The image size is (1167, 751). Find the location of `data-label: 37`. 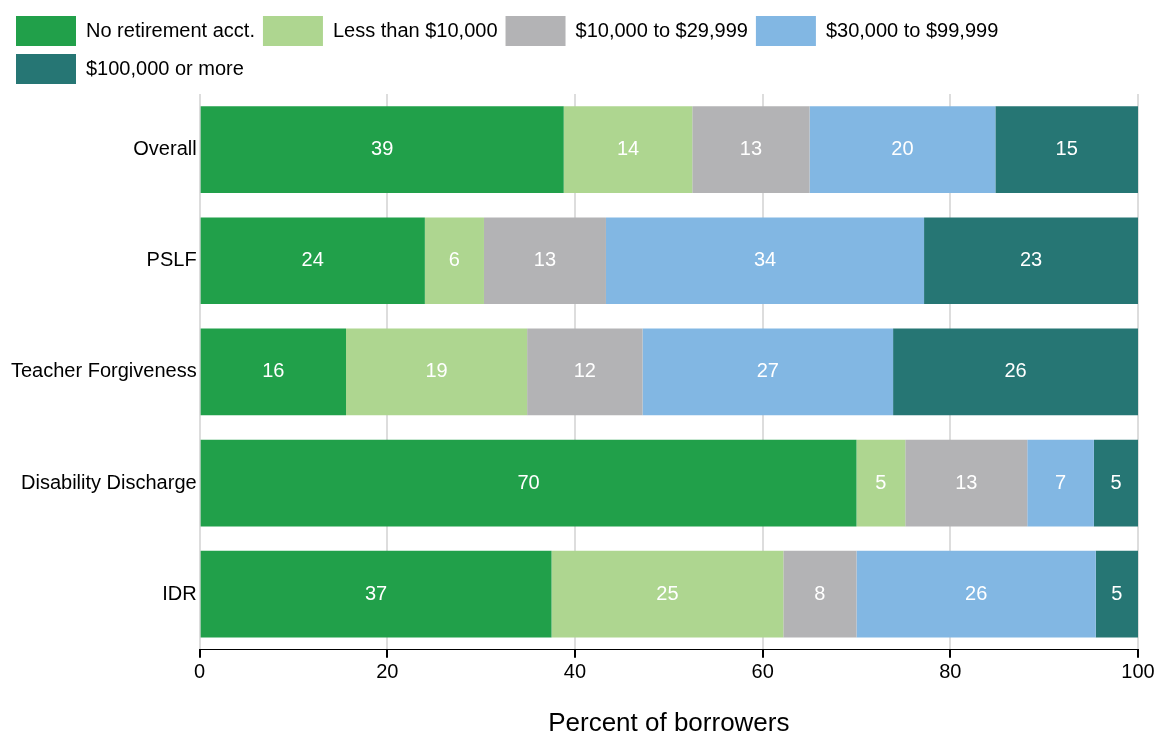

data-label: 37 is located at coordinates (376, 592).